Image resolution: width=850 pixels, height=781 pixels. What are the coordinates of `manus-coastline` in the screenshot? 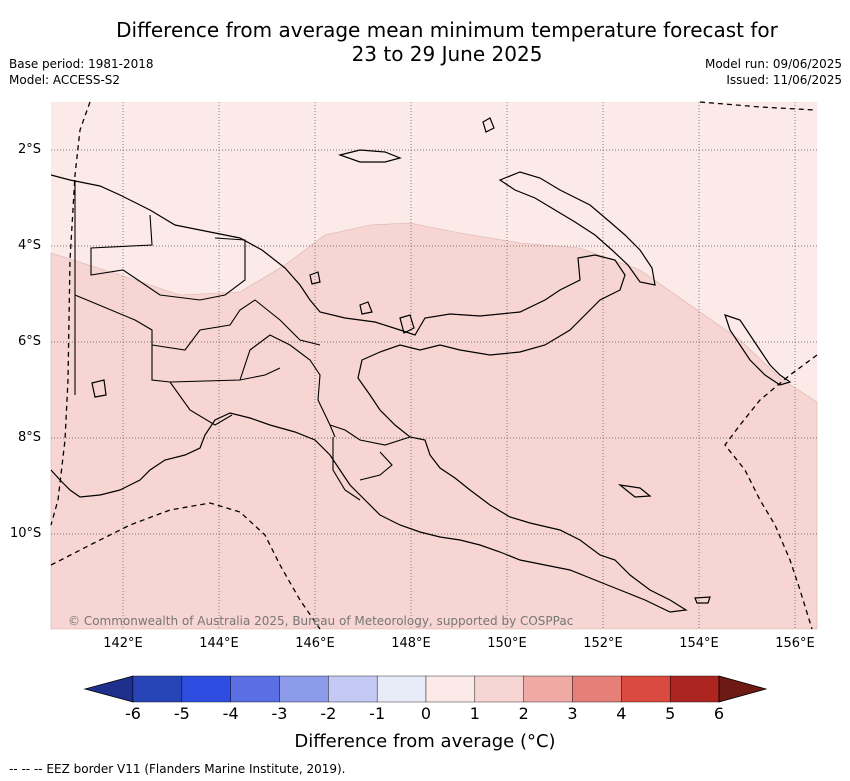 It's located at (369, 156).